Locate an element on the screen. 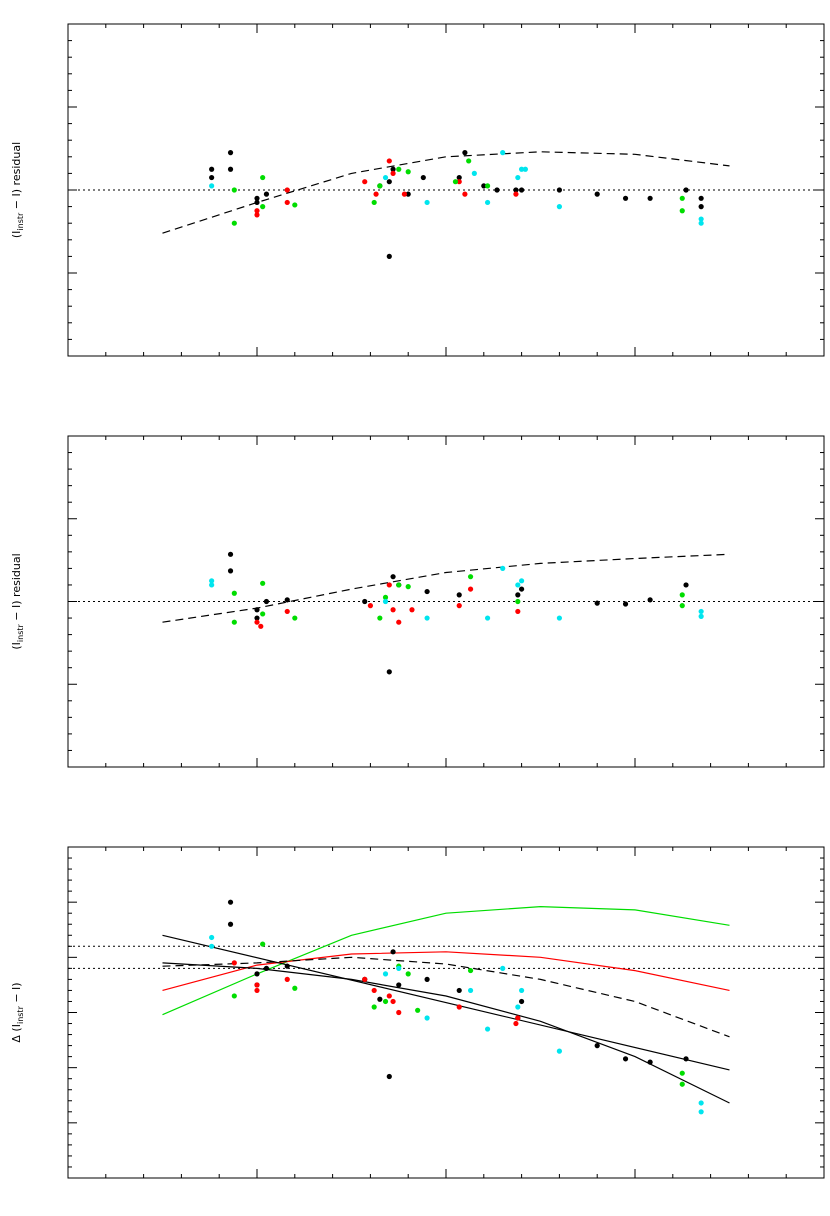 The width and height of the screenshot is (830, 1216). y-axis-label: (Iinstr − I) residual is located at coordinates (17, 190).